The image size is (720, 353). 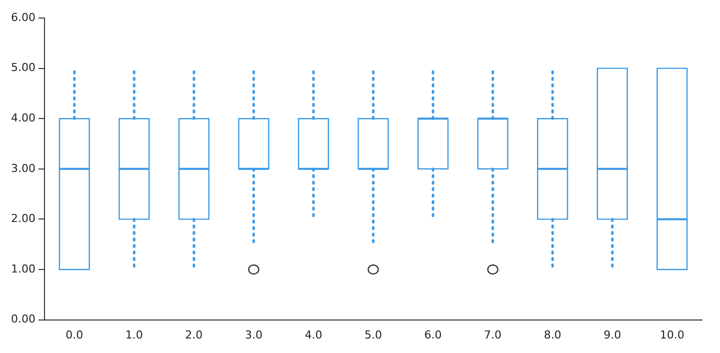 What do you see at coordinates (134, 335) in the screenshot?
I see `x-tick-label: 1.0` at bounding box center [134, 335].